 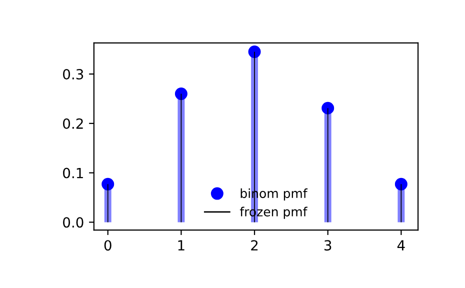 I want to click on x-tick-label: 1, so click(x=181, y=245).